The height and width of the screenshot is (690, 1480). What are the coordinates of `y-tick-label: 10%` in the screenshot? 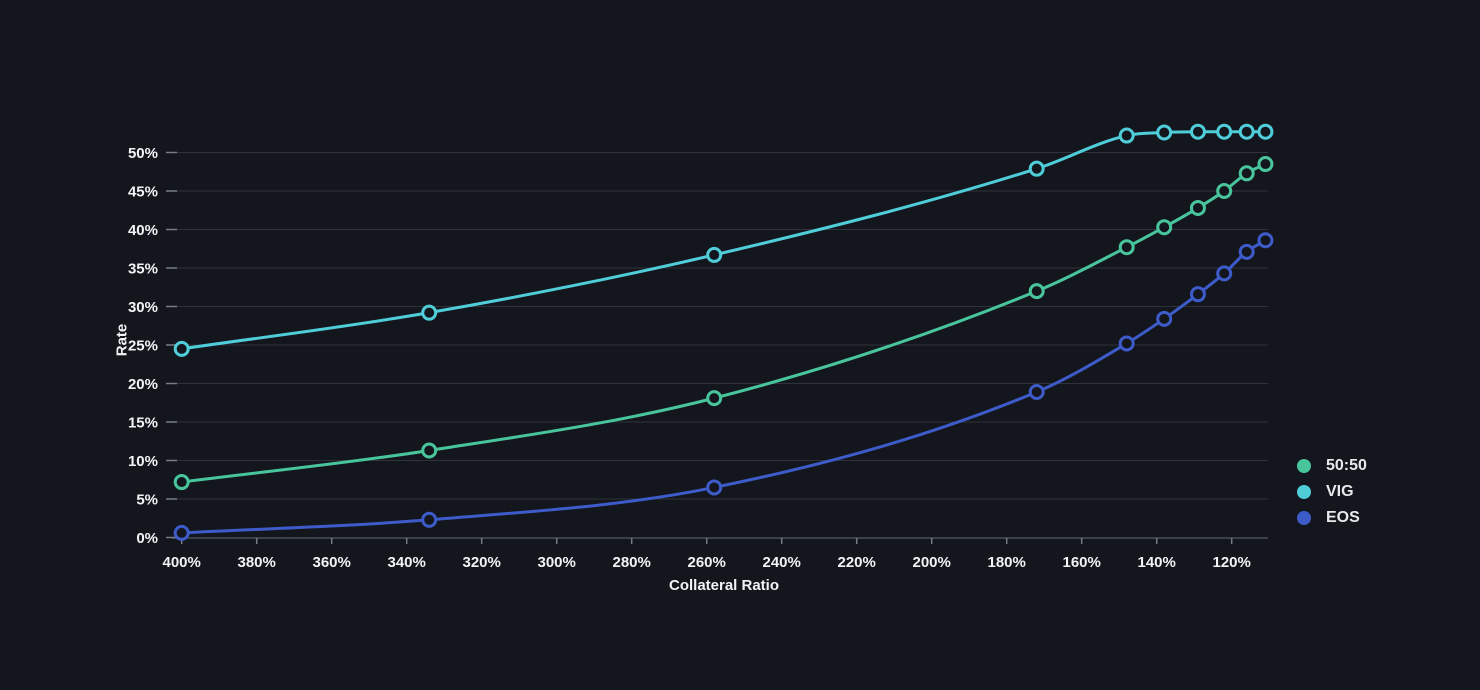 It's located at (143, 461).